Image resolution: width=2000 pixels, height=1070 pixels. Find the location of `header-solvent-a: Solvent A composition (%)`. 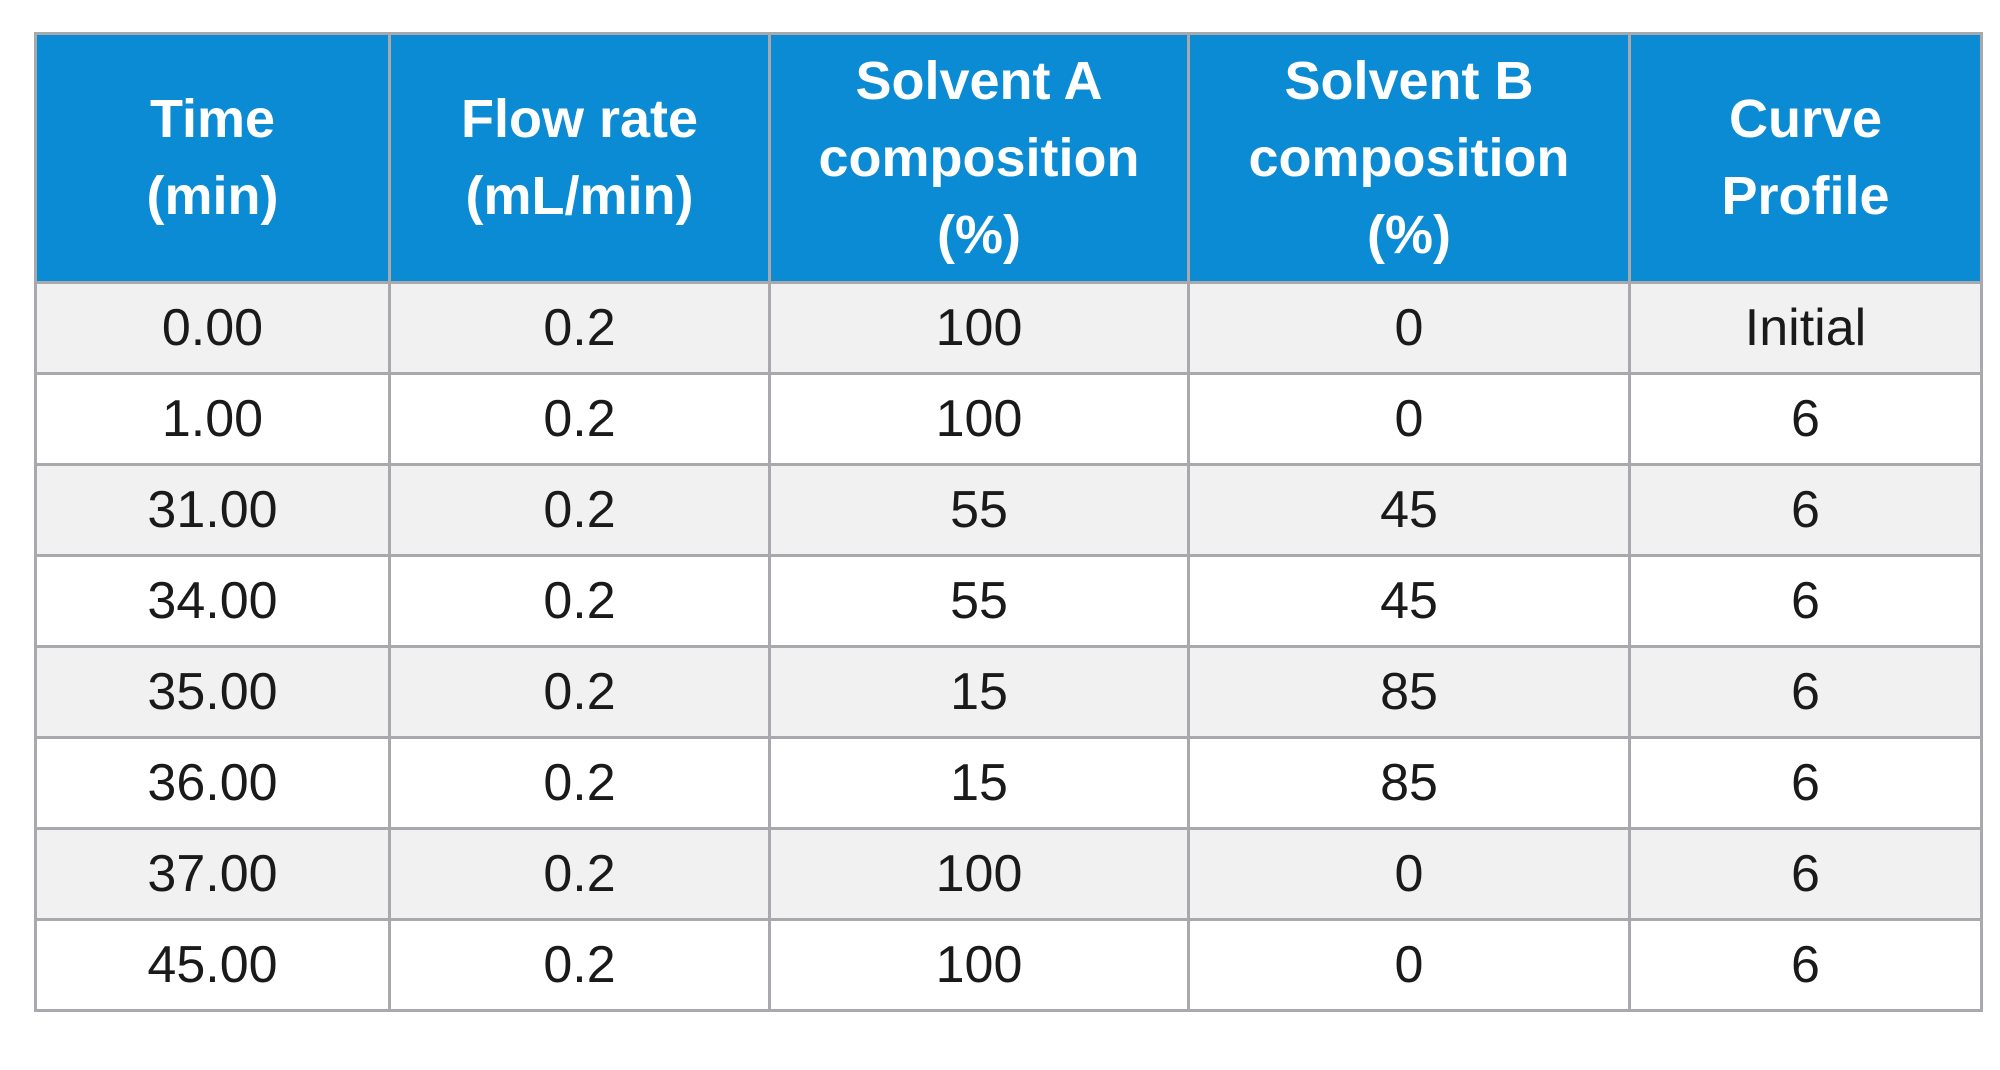

header-solvent-a: Solvent A composition (%) is located at coordinates (979, 158).